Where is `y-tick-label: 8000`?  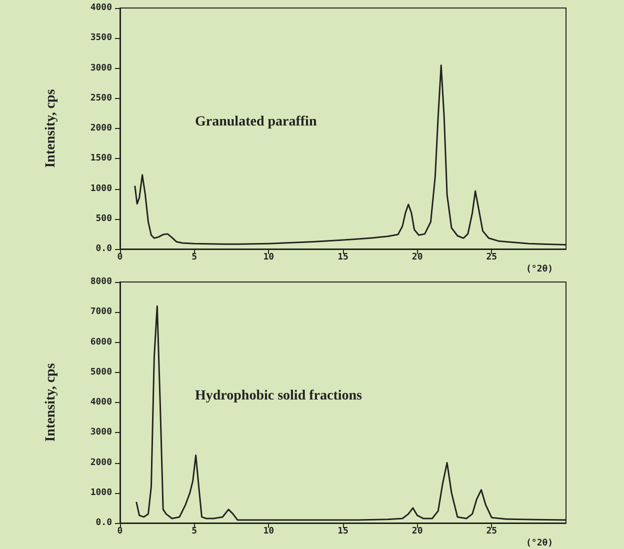
y-tick-label: 8000 is located at coordinates (101, 282).